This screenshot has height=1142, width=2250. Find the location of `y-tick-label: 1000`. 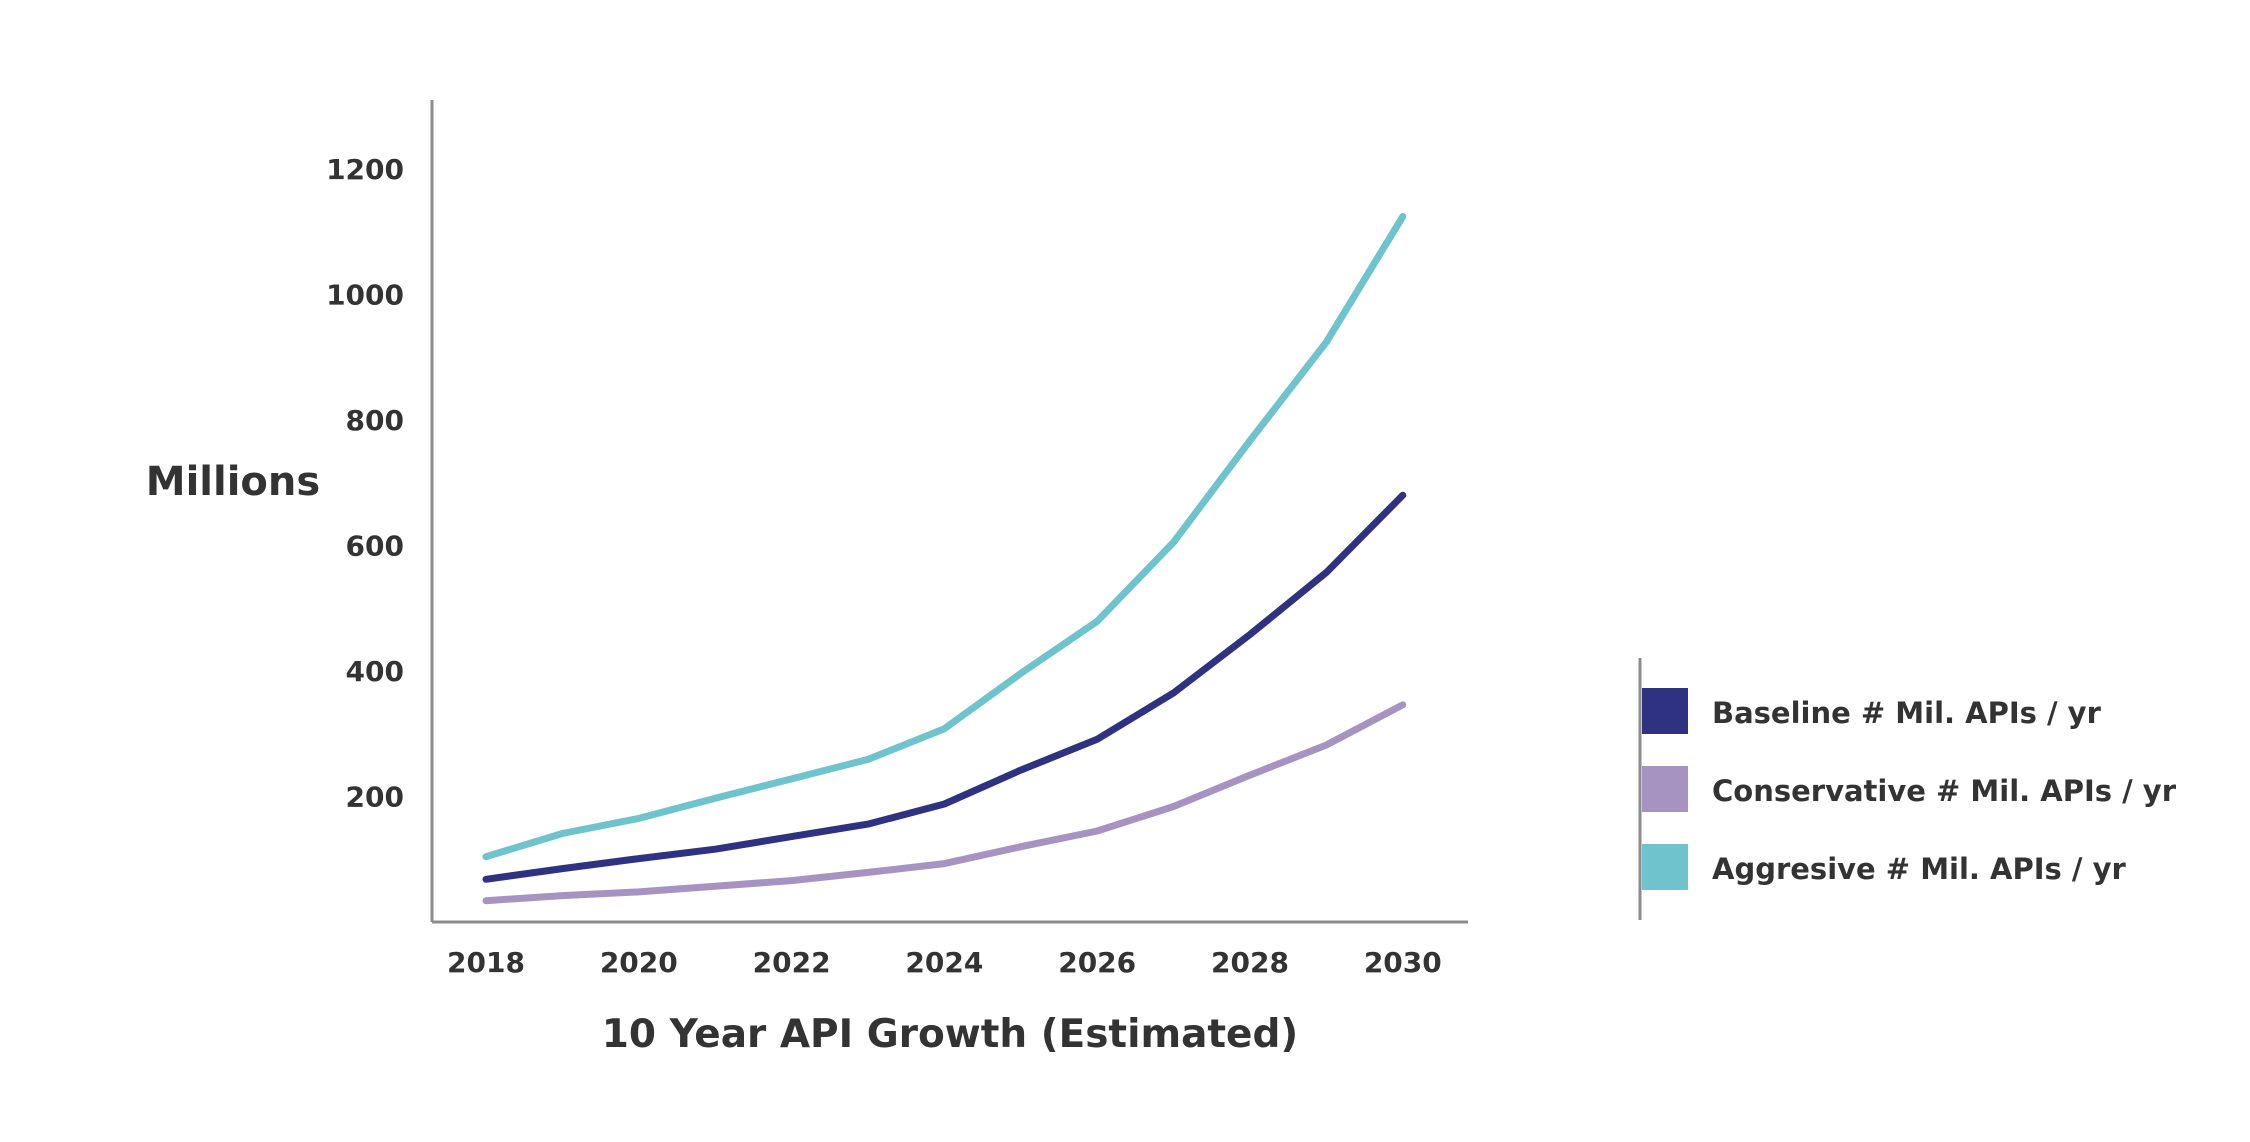

y-tick-label: 1000 is located at coordinates (365, 294).